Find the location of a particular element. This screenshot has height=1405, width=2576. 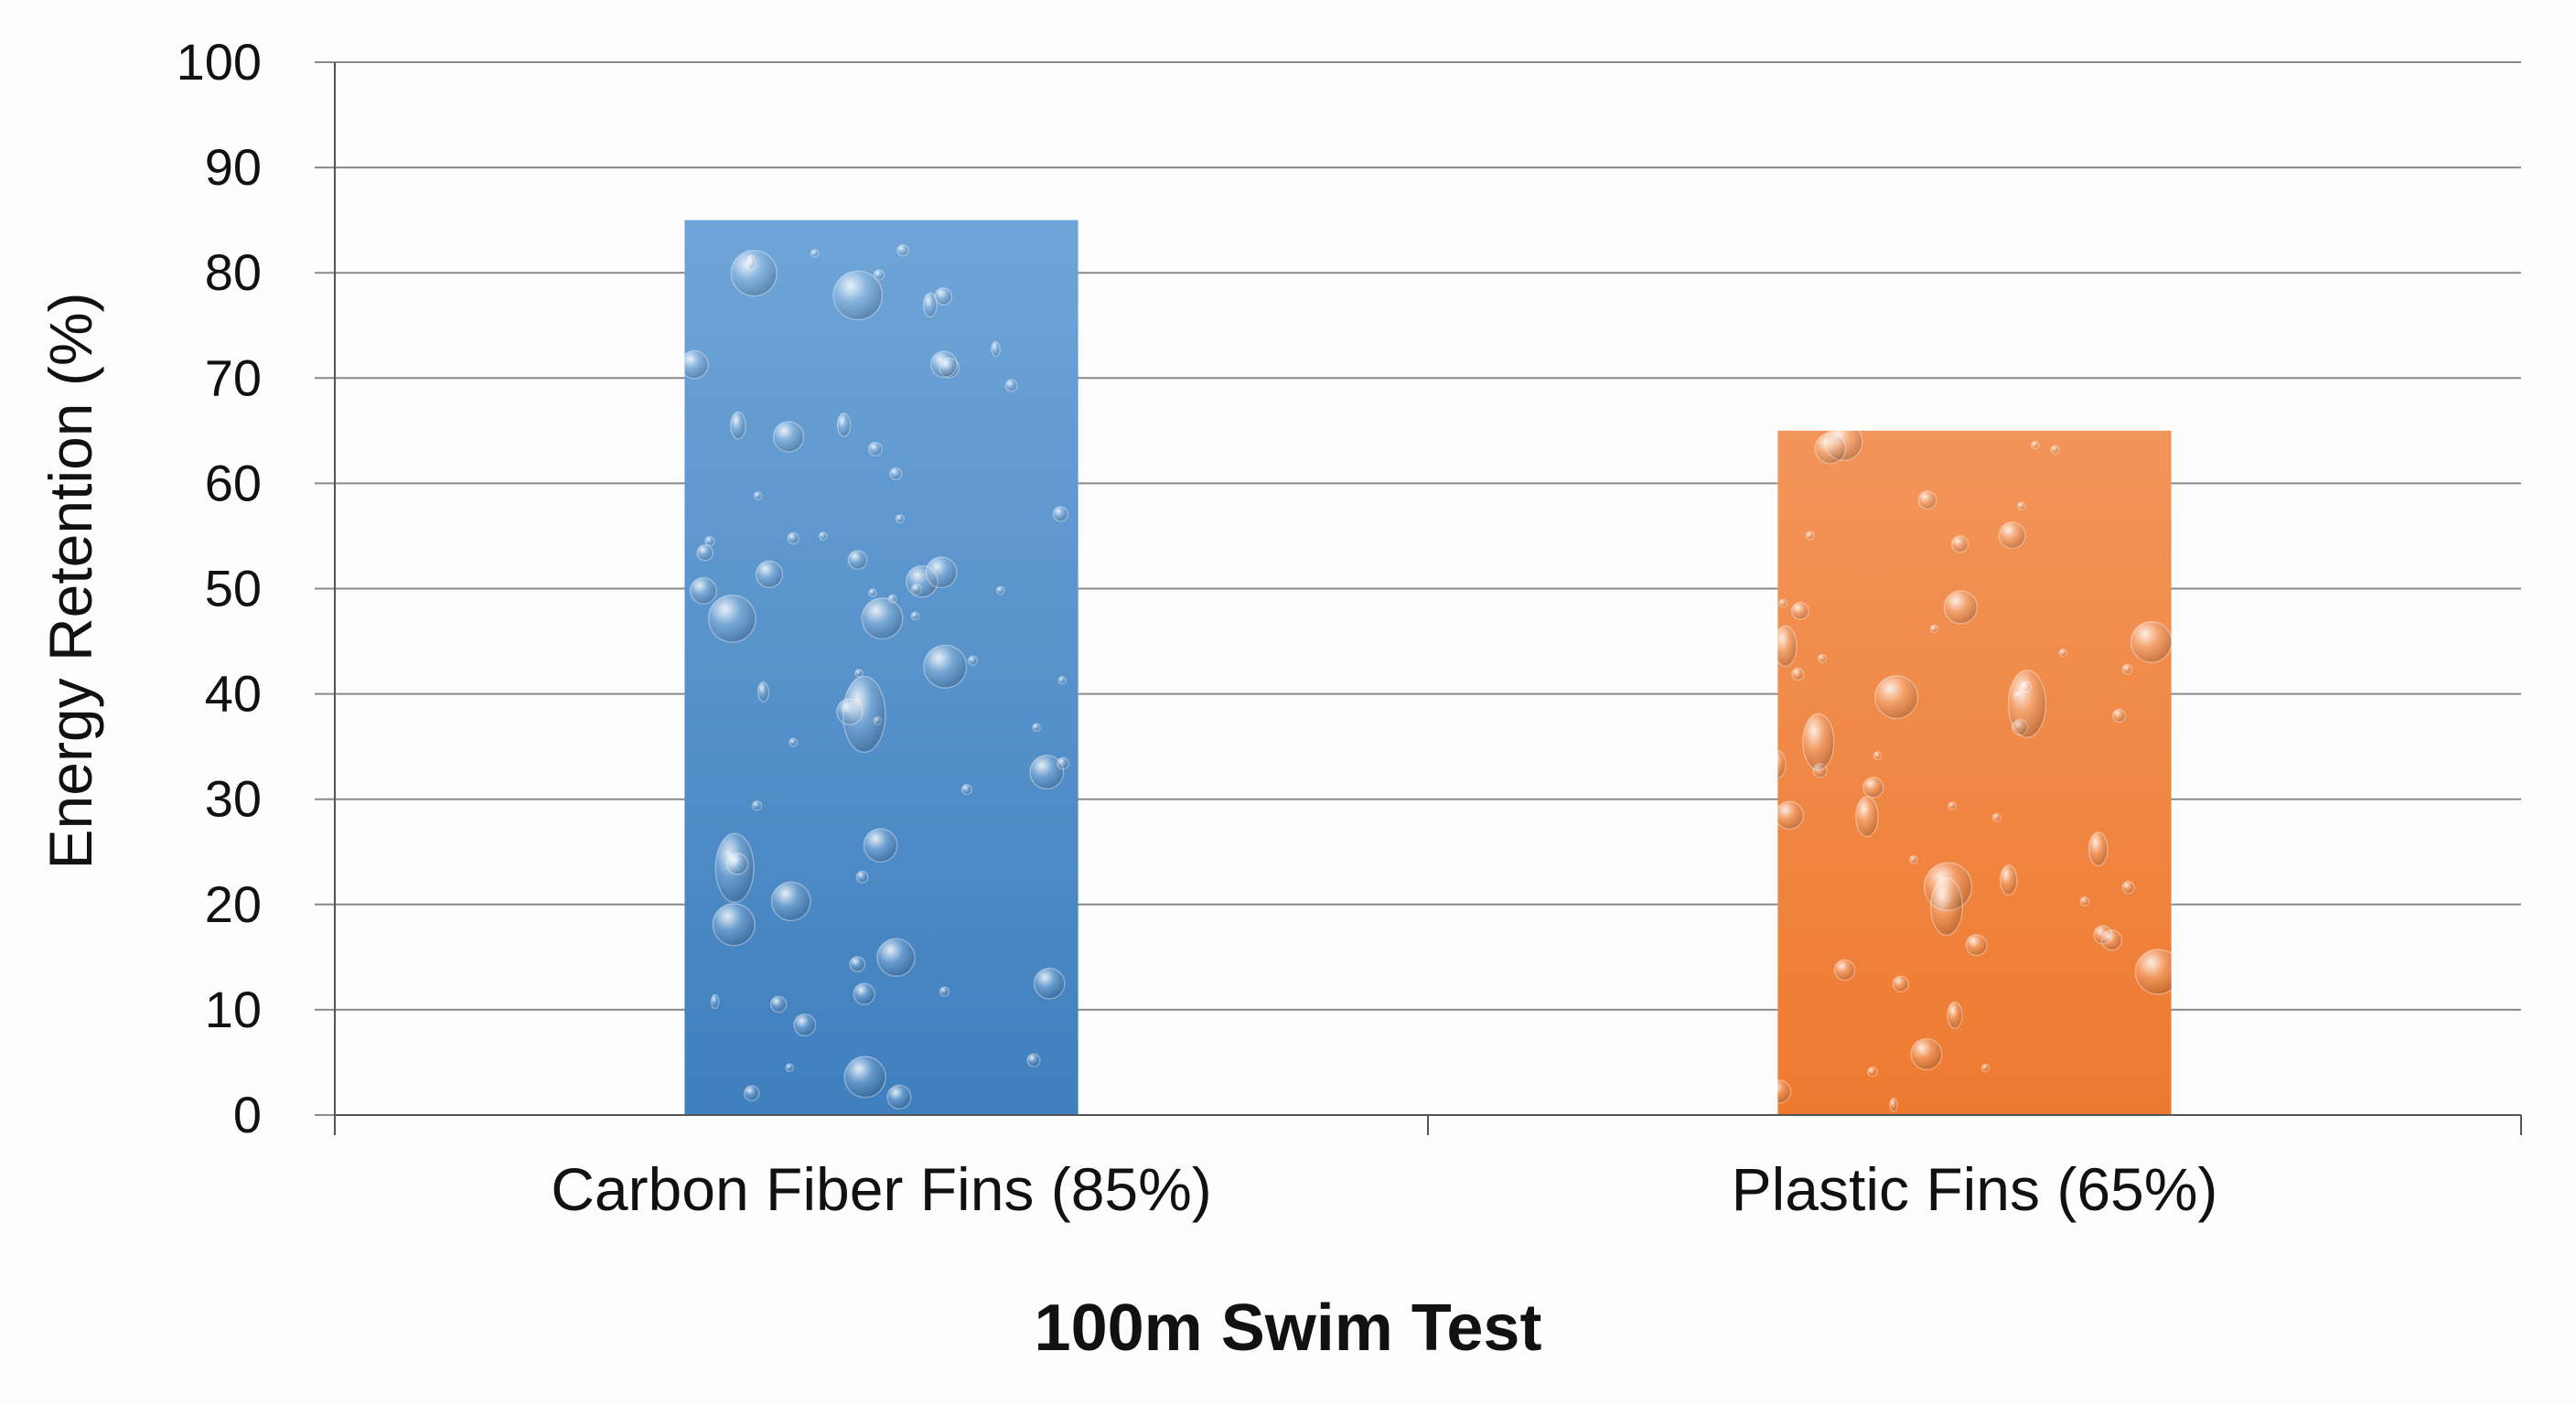

y-tick-label: 60 is located at coordinates (234, 483).